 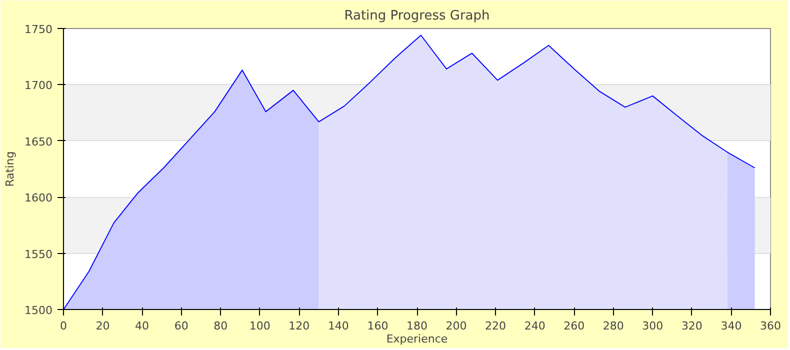 I want to click on y-tick-label: 1550, so click(x=38, y=254).